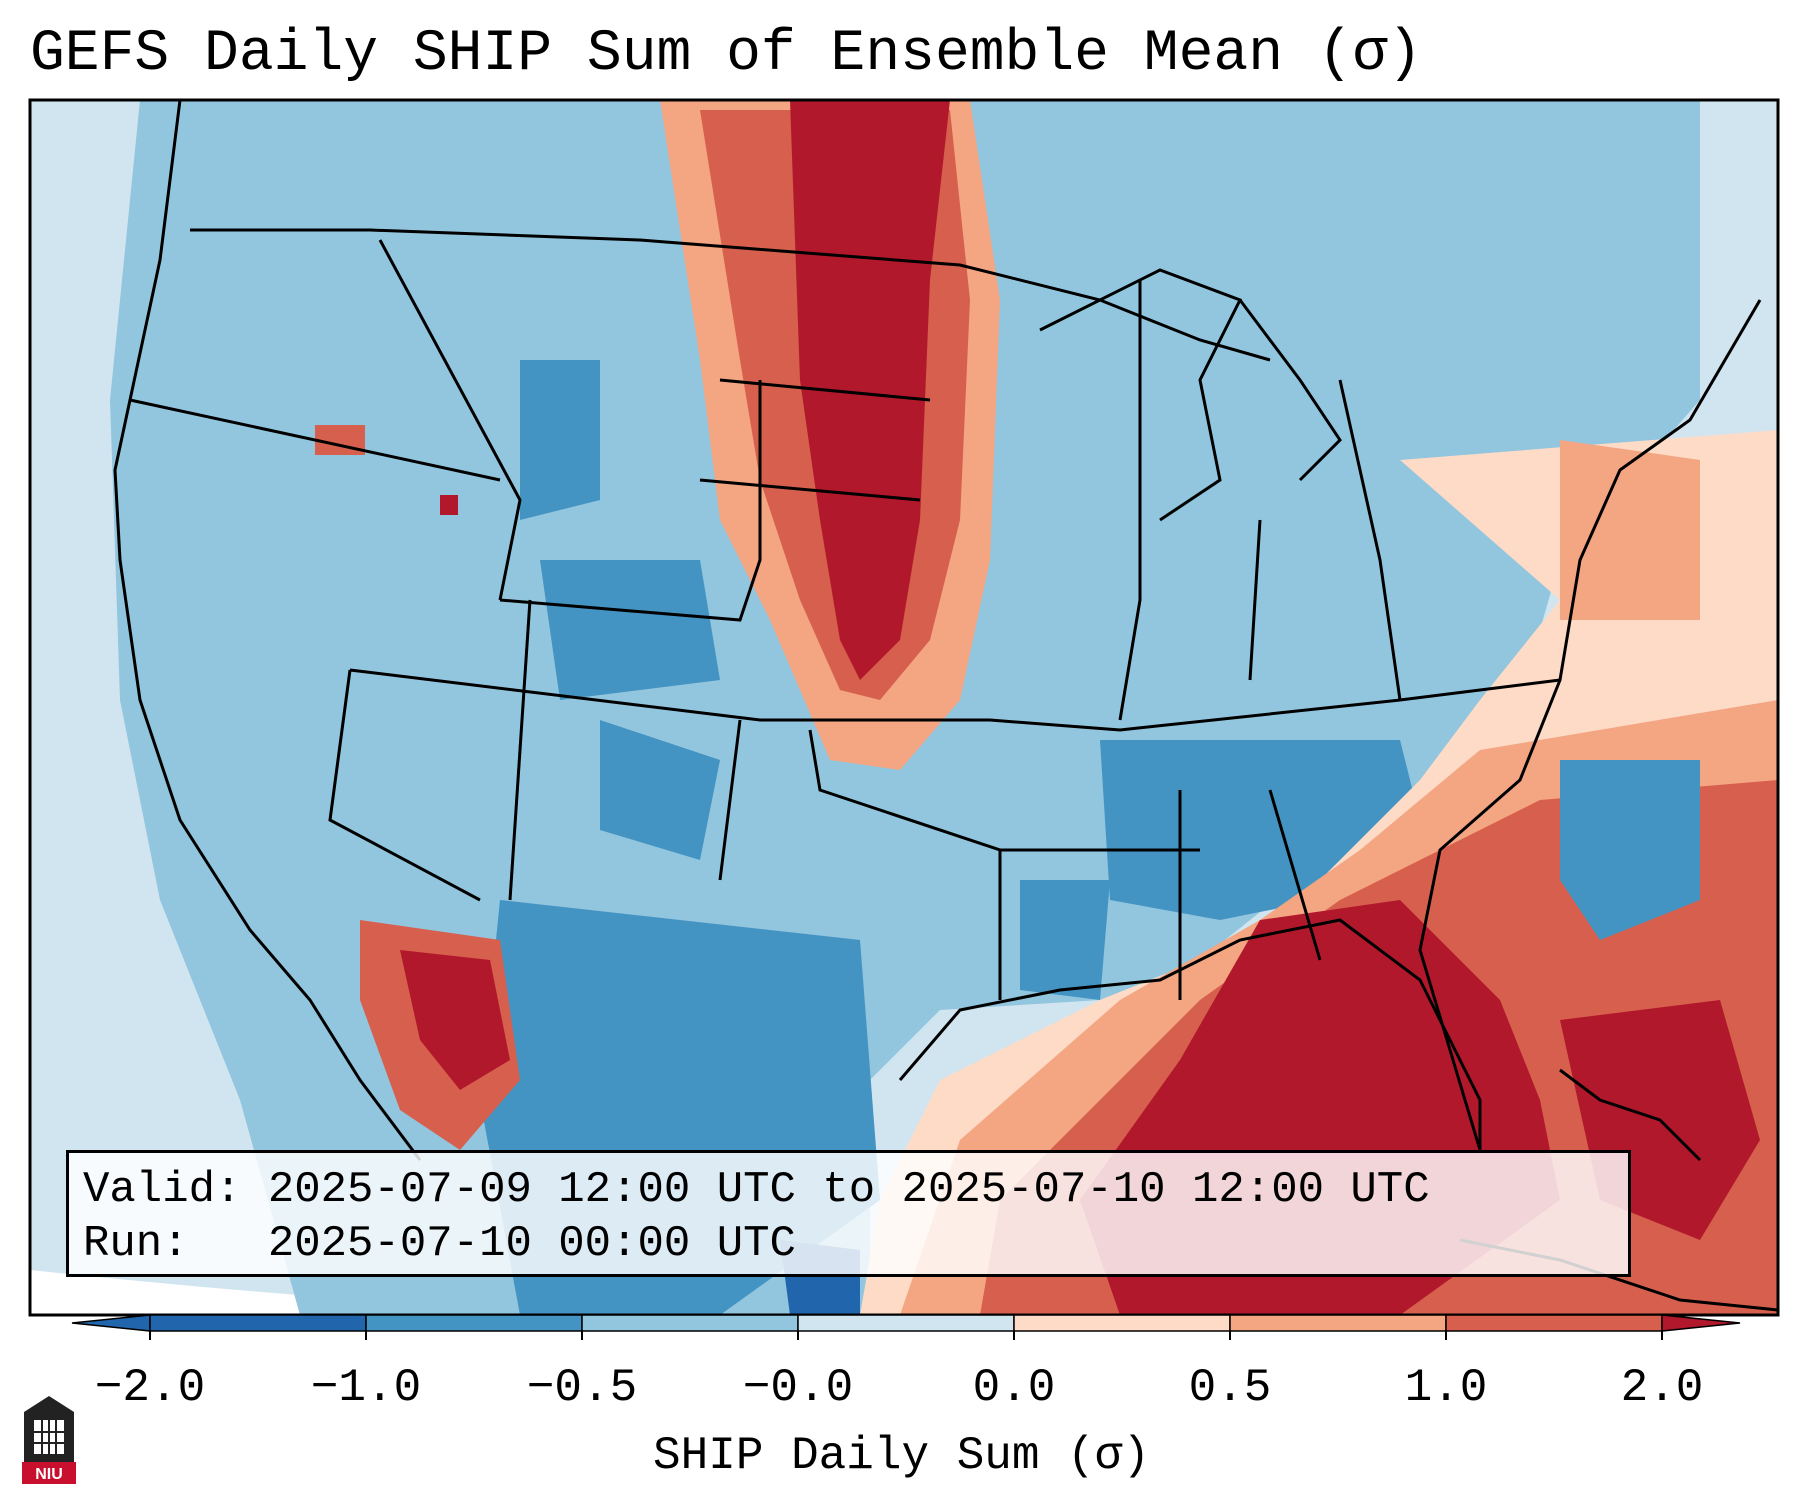 Image resolution: width=1803 pixels, height=1506 pixels. What do you see at coordinates (798, 1388) in the screenshot?
I see `colorbar-tick: −0.0` at bounding box center [798, 1388].